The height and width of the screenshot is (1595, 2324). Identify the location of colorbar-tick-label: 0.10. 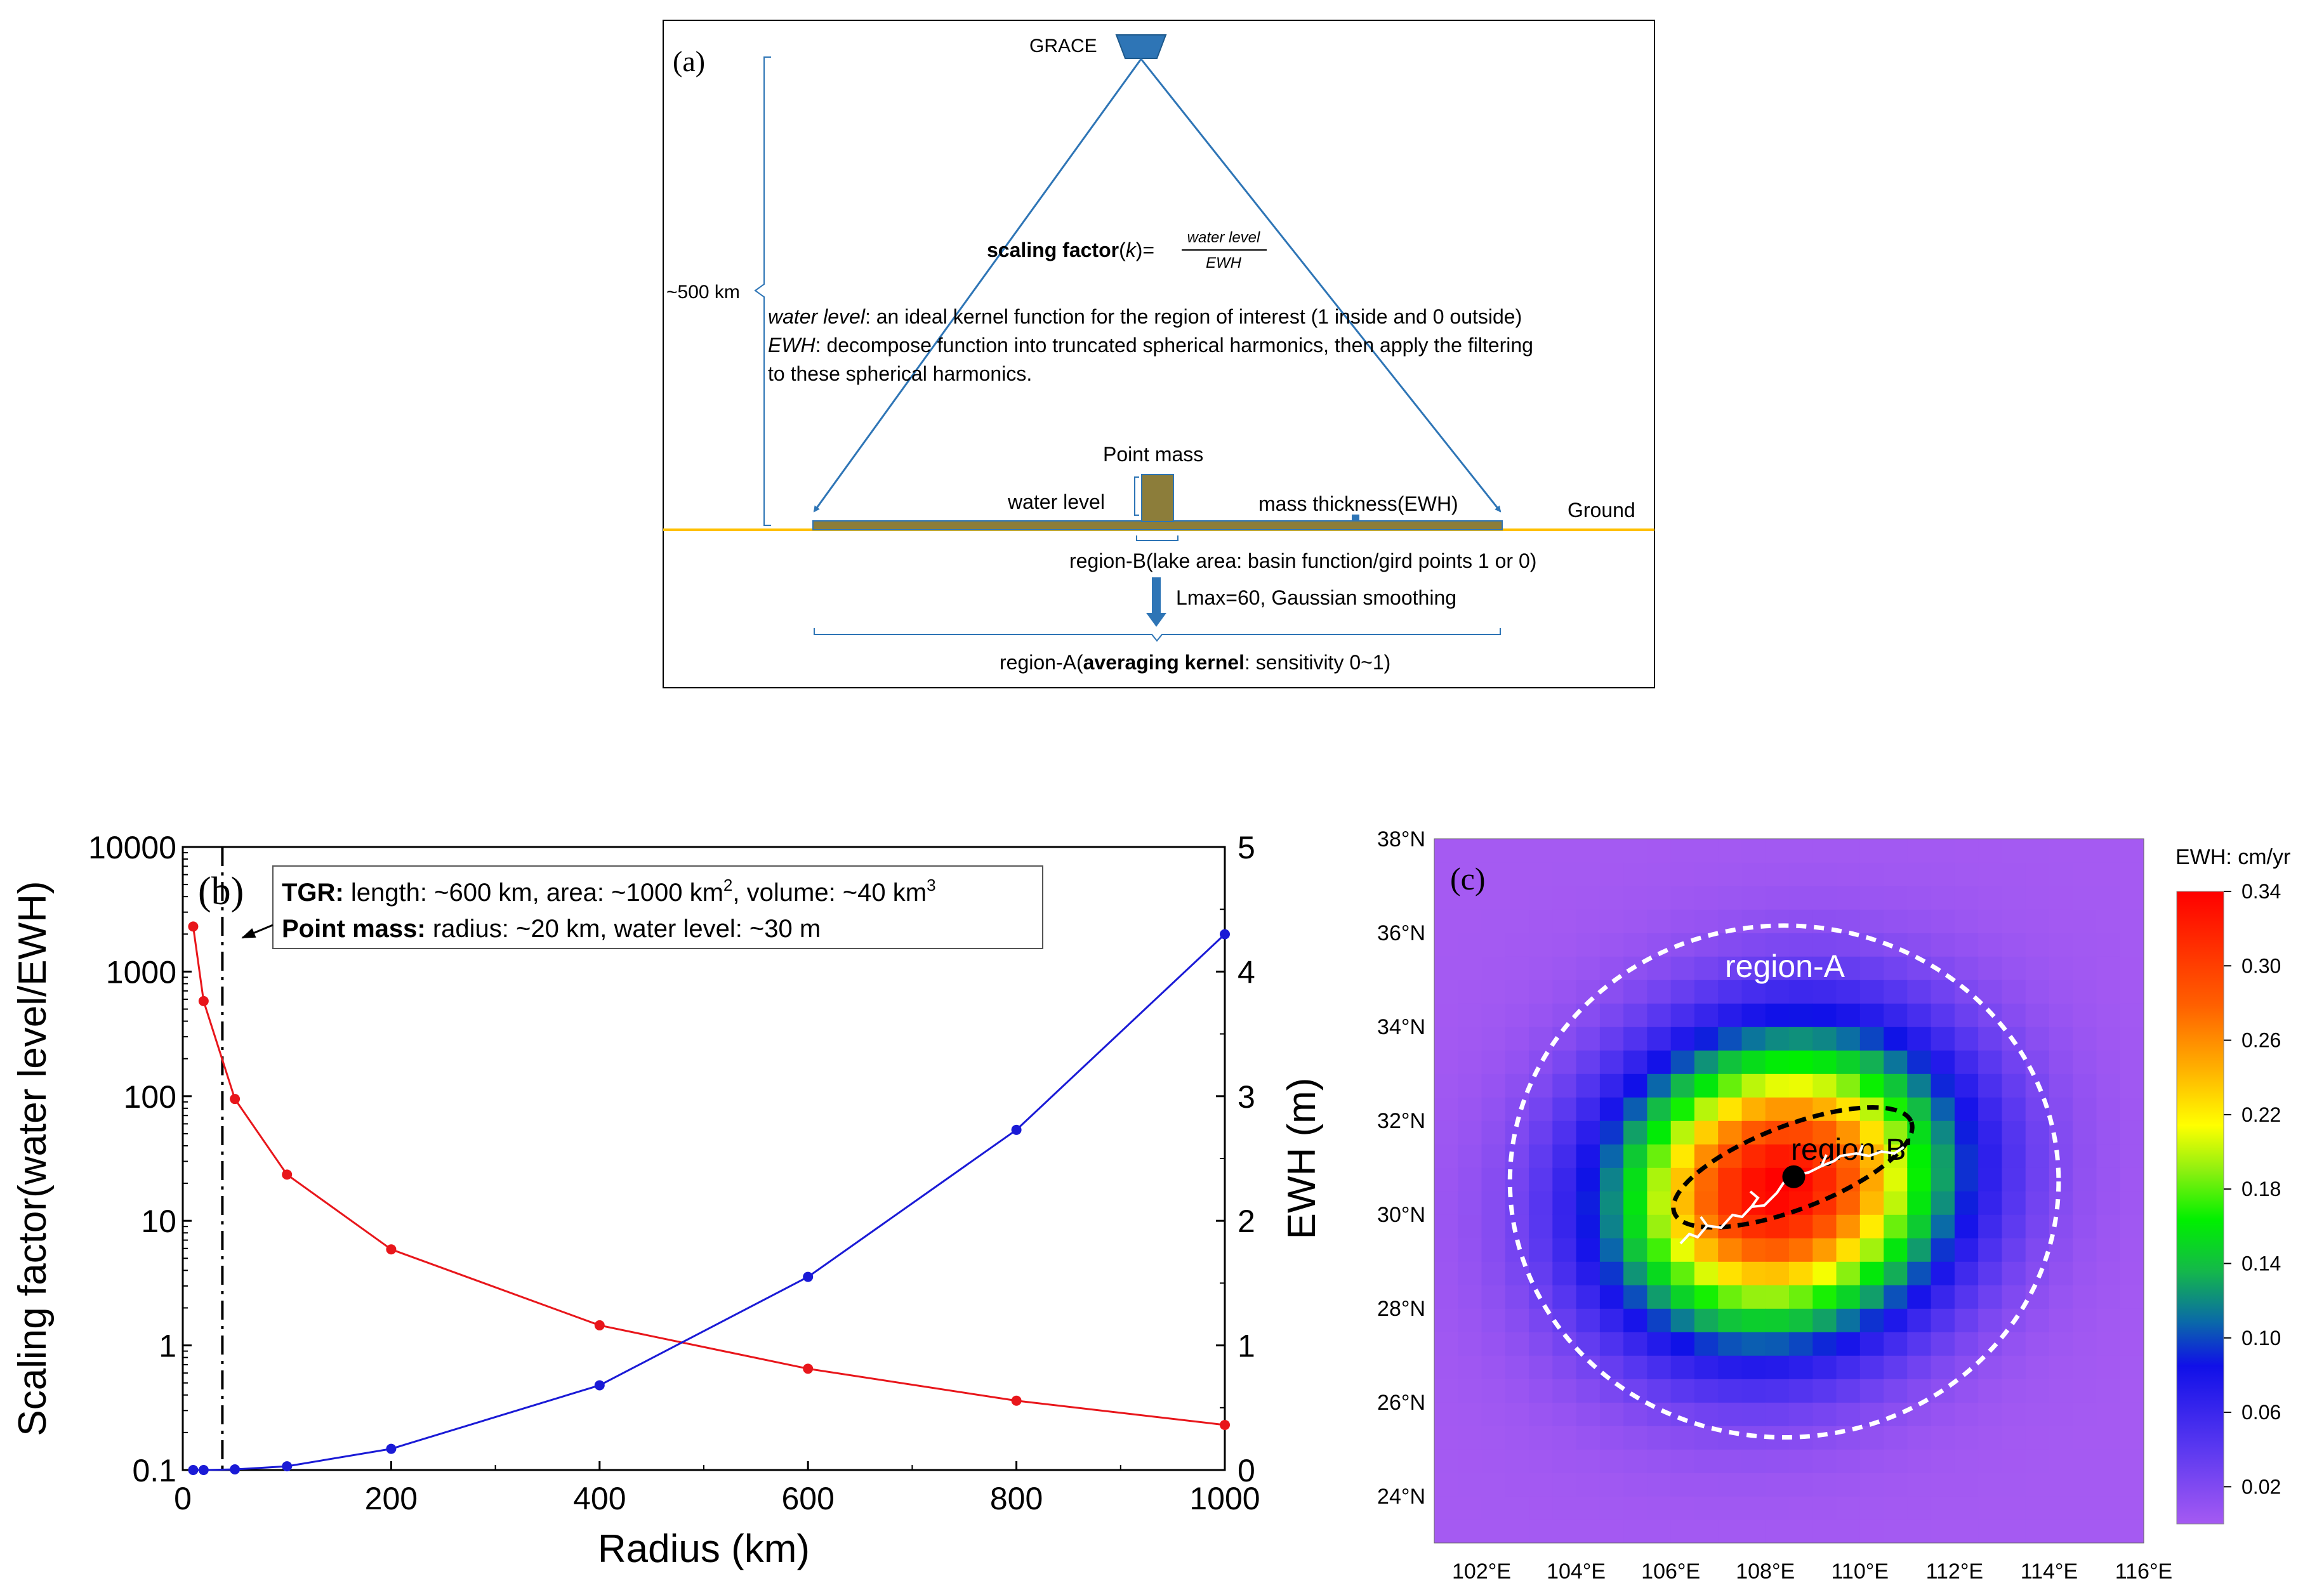
(2261, 1338).